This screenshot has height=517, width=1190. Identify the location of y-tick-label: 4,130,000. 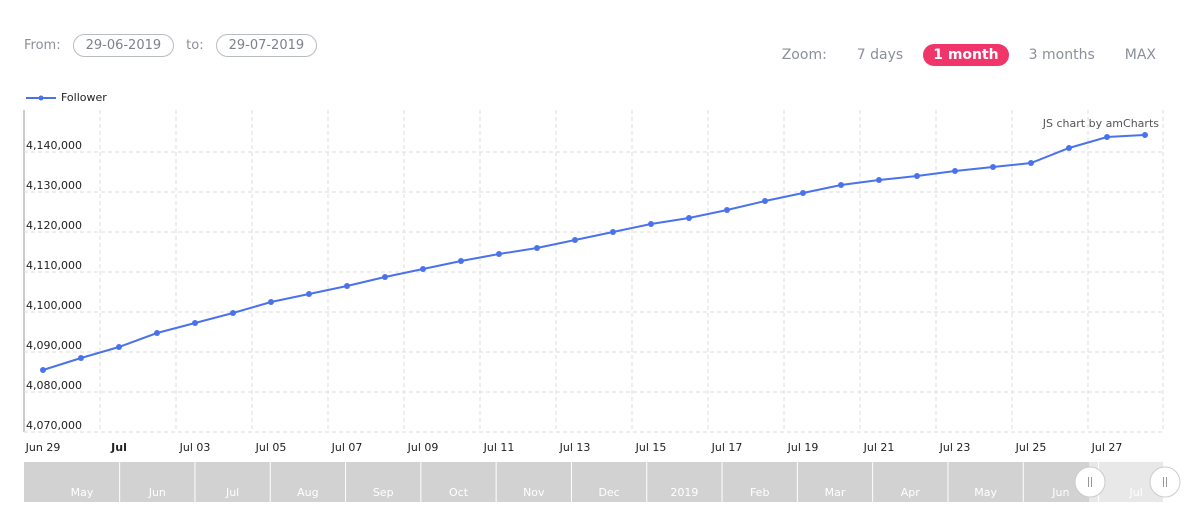
(54, 185).